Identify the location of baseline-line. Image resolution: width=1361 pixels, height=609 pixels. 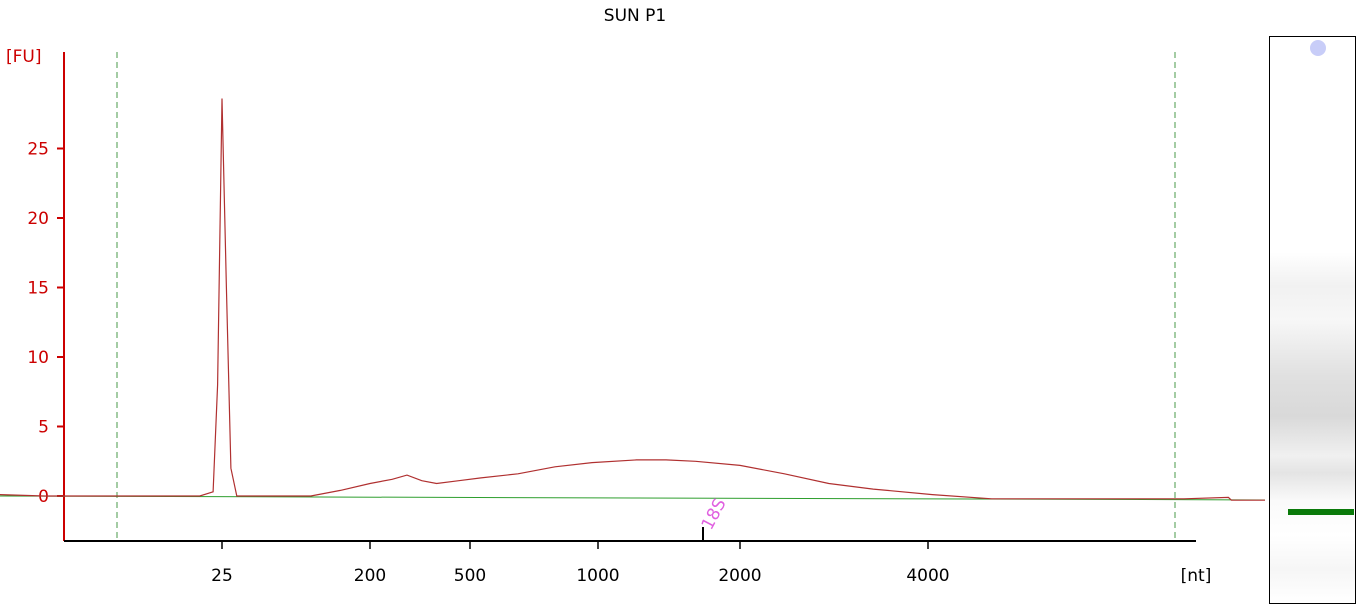
(632, 498).